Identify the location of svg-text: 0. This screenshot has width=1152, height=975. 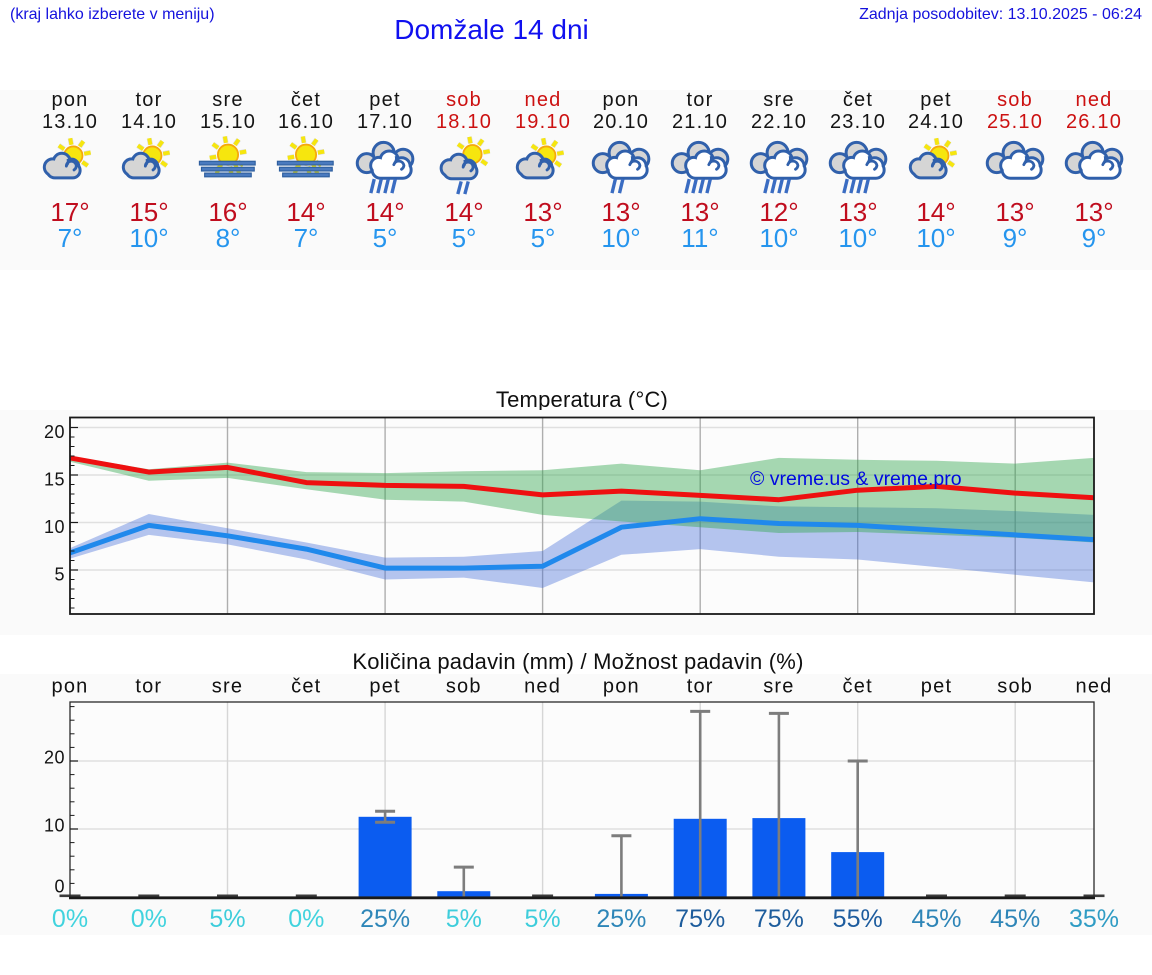
(59, 887).